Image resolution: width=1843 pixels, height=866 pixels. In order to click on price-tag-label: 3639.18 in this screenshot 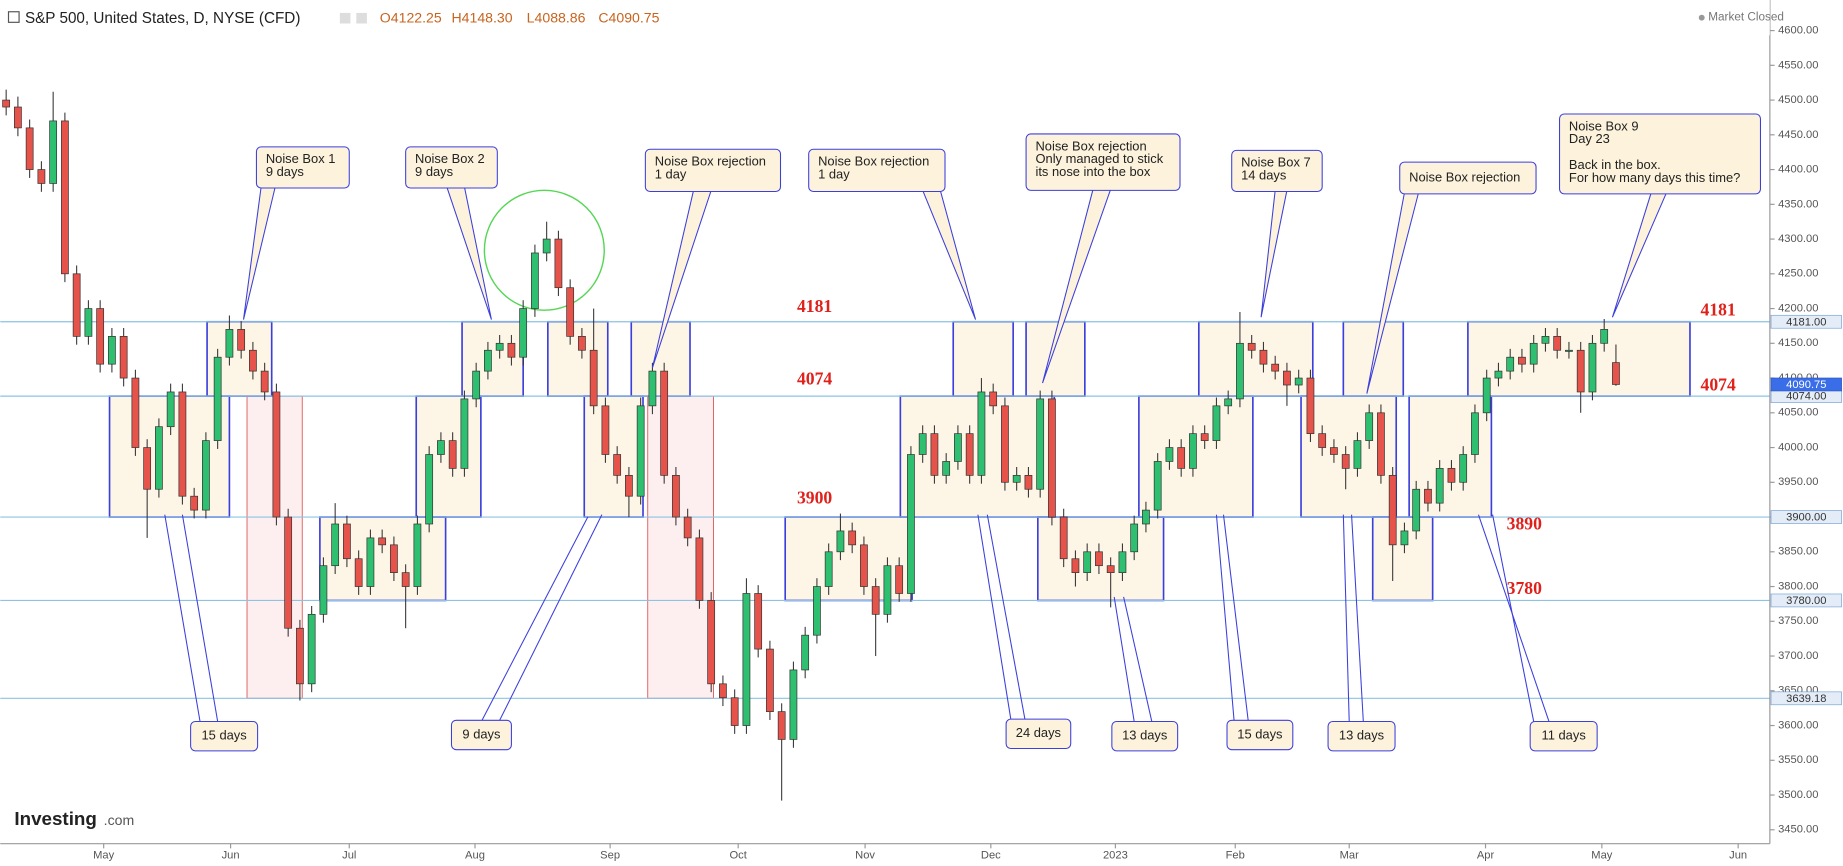, I will do `click(1806, 699)`.